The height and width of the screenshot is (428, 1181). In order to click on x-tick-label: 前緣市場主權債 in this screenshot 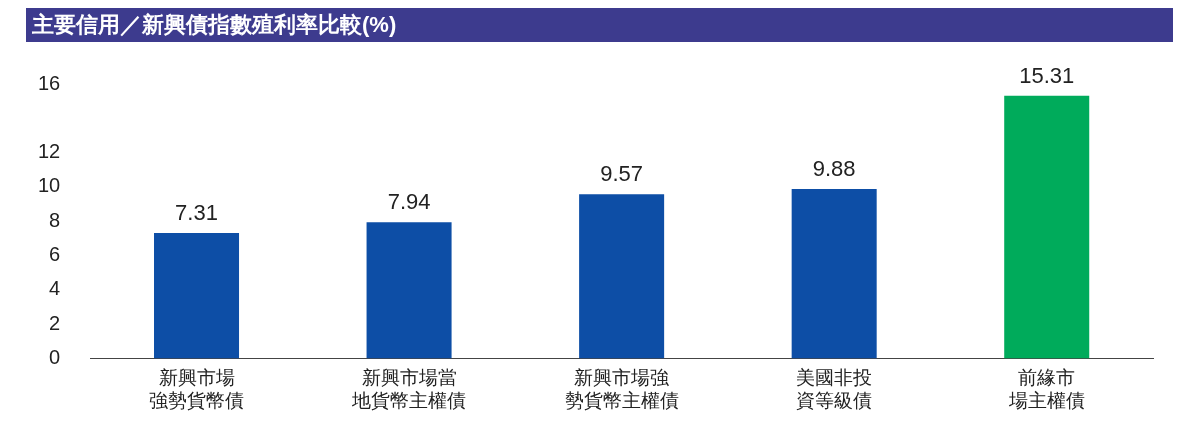, I will do `click(1046, 389)`.